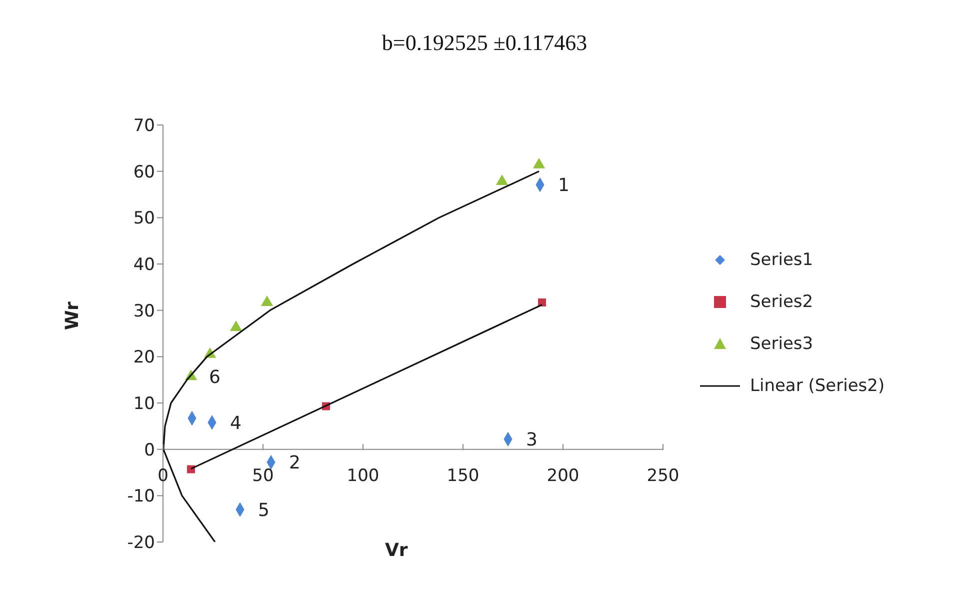 This screenshot has height=613, width=969. What do you see at coordinates (144, 172) in the screenshot?
I see `y-tick-label: 60` at bounding box center [144, 172].